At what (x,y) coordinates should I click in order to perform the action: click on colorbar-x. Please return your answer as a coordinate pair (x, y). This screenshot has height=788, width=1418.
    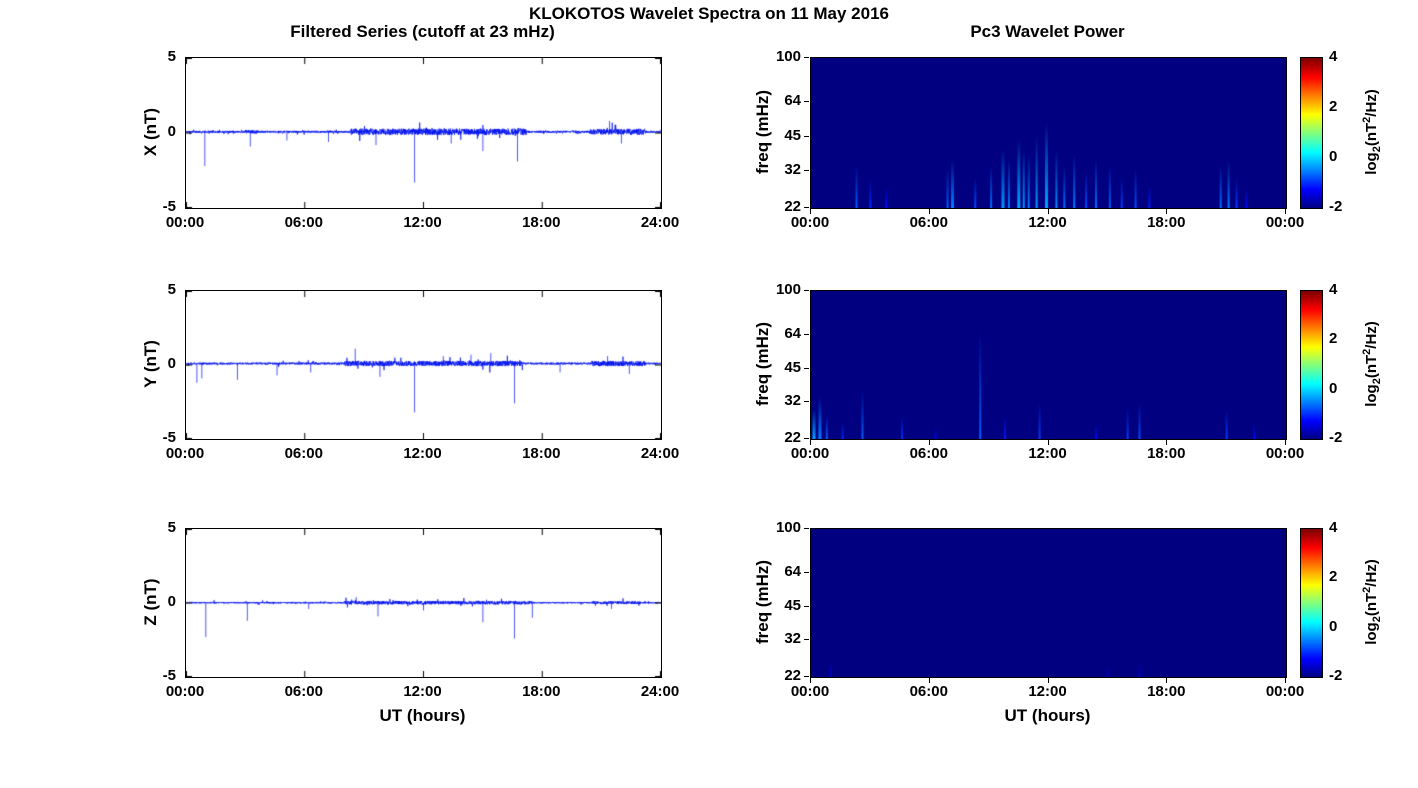
    Looking at the image, I should click on (1311, 133).